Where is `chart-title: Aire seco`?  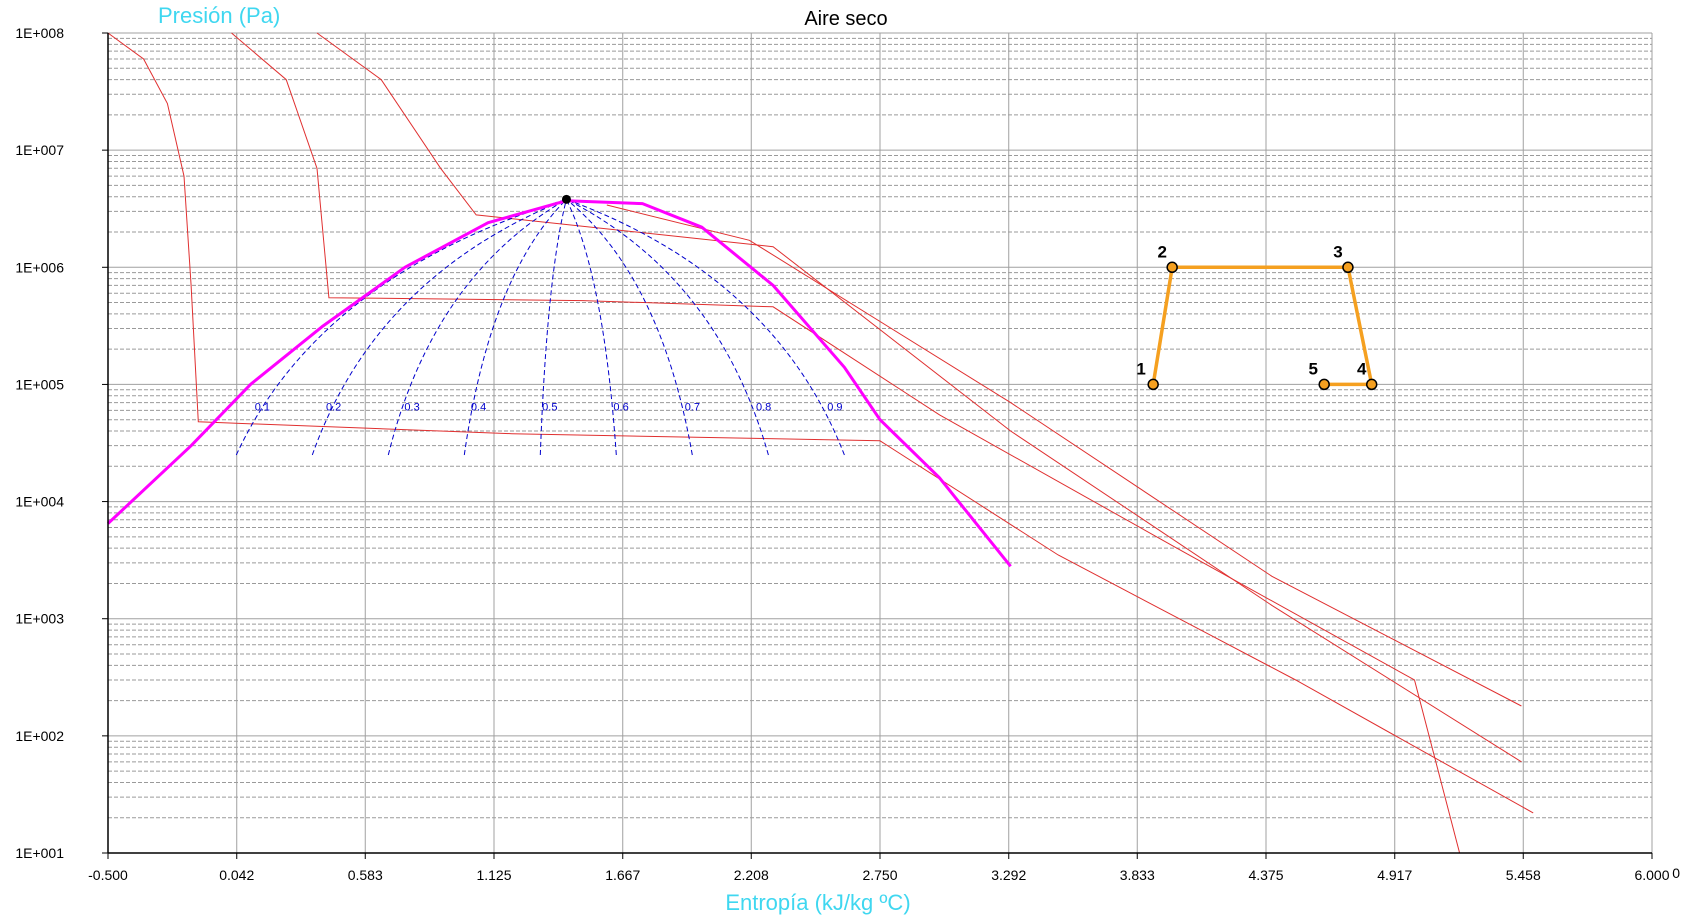
chart-title: Aire seco is located at coordinates (845, 19).